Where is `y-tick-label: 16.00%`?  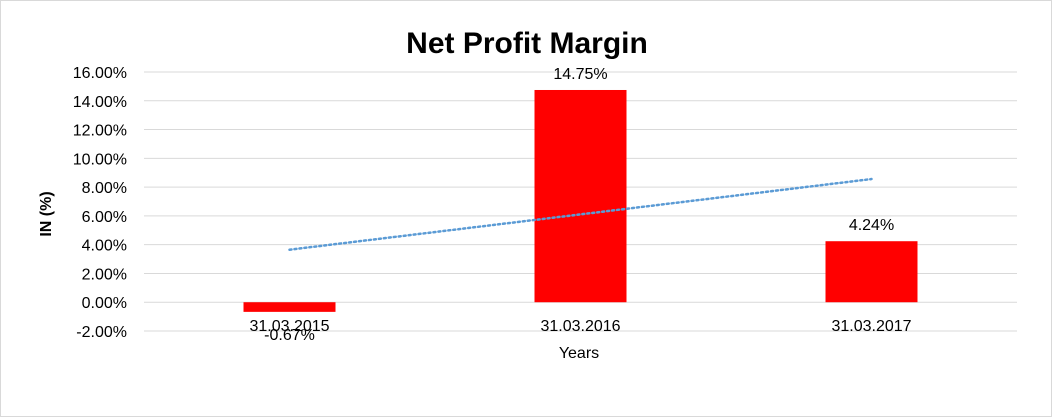
y-tick-label: 16.00% is located at coordinates (100, 73).